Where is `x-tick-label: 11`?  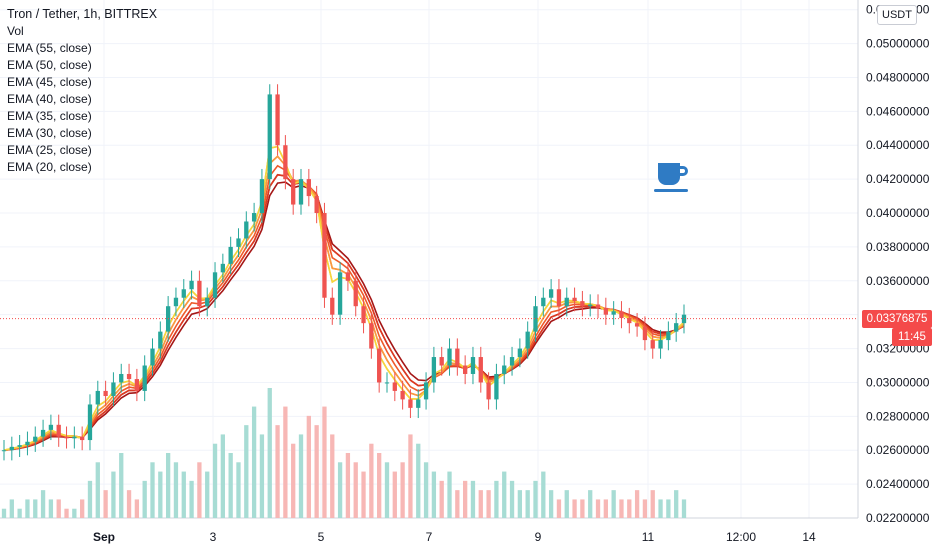 x-tick-label: 11 is located at coordinates (648, 537).